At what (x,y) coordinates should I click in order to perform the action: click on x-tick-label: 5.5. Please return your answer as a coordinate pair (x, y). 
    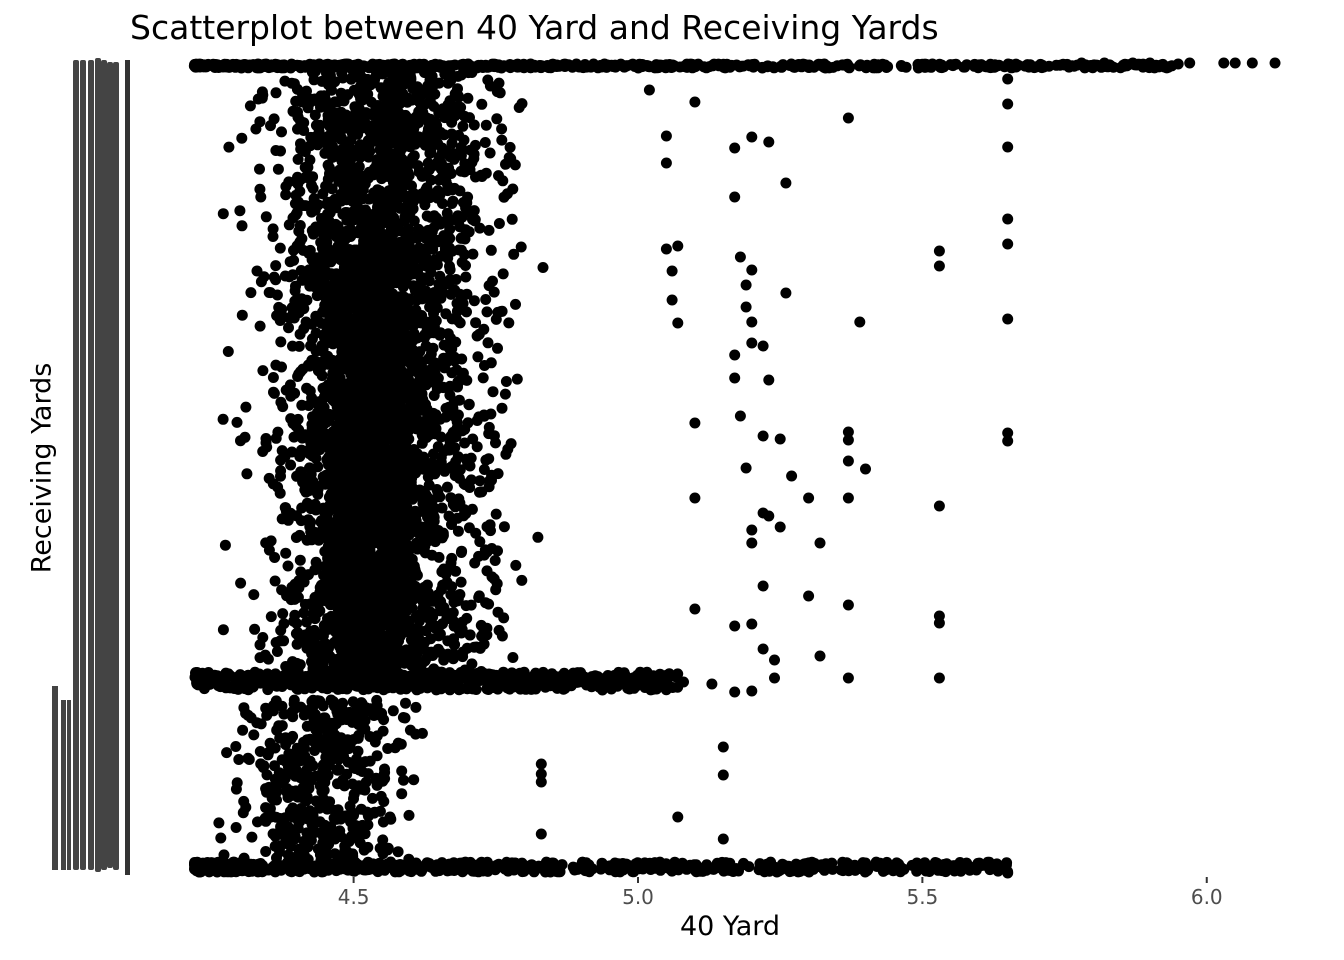
    Looking at the image, I should click on (922, 897).